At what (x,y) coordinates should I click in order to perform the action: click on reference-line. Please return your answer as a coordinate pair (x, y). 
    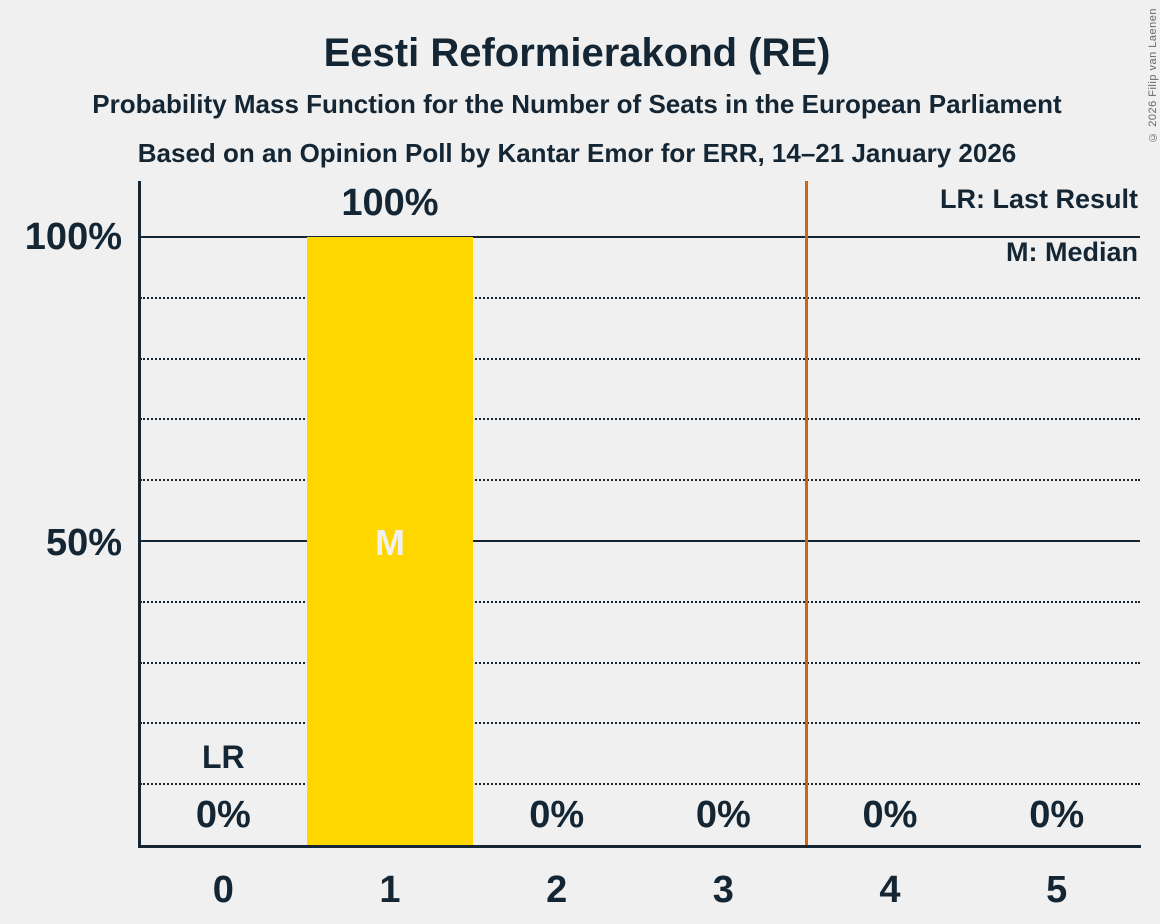
    Looking at the image, I should click on (806, 513).